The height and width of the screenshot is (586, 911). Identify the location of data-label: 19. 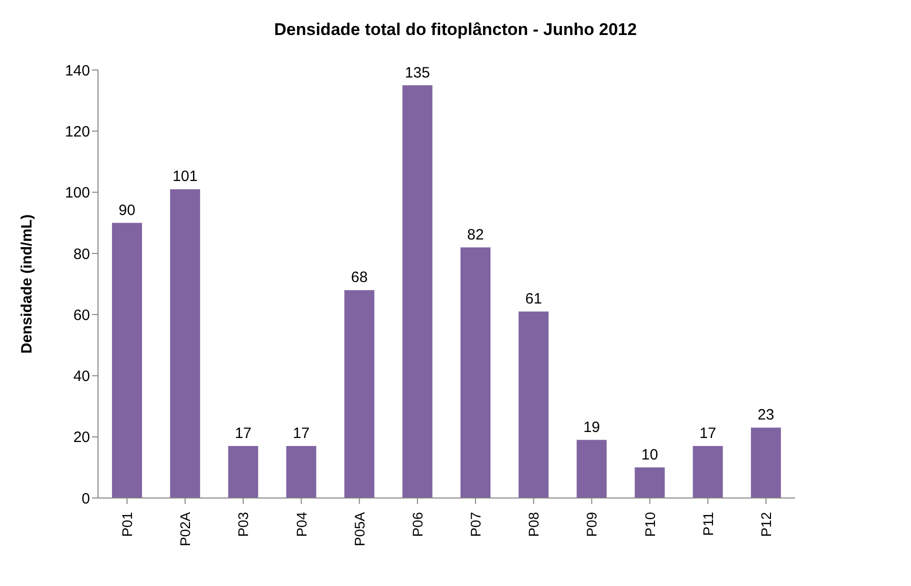
(591, 427).